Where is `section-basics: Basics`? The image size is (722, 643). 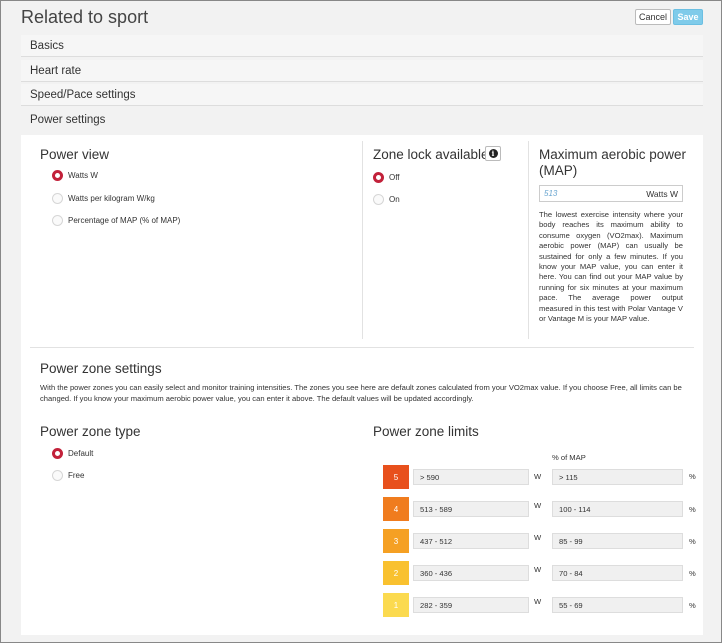
section-basics: Basics is located at coordinates (362, 46).